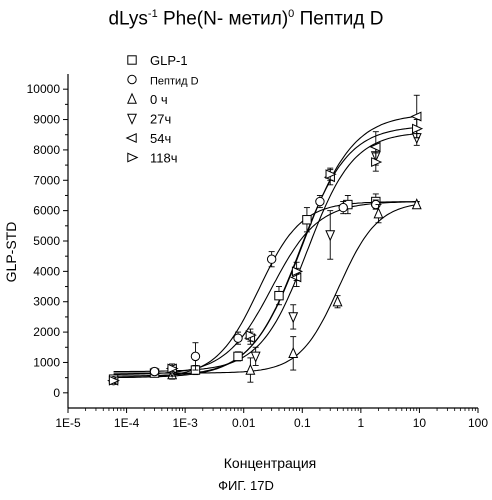  Describe the element at coordinates (163, 109) in the screenshot. I see `legend: GLP-1 Пептид D 0 ч 27ч 54ч 118ч` at that location.